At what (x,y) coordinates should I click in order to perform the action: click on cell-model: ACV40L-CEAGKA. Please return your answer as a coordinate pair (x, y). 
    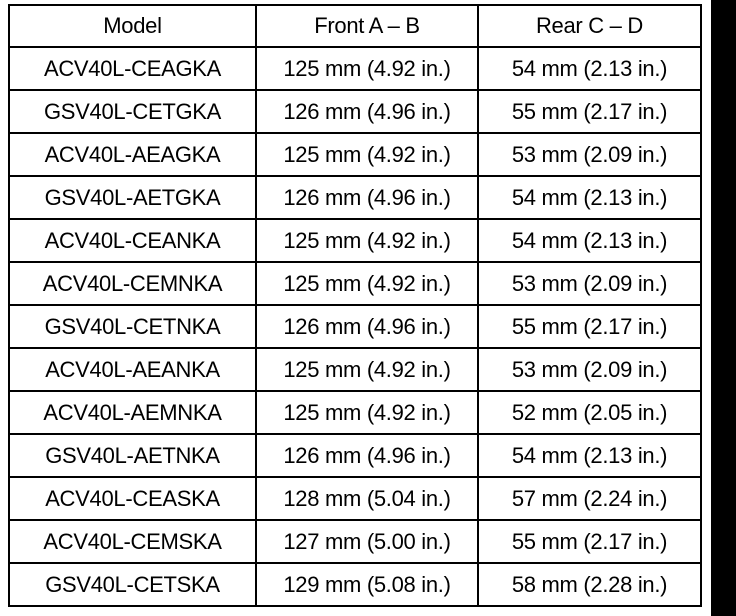
    Looking at the image, I should click on (132, 68).